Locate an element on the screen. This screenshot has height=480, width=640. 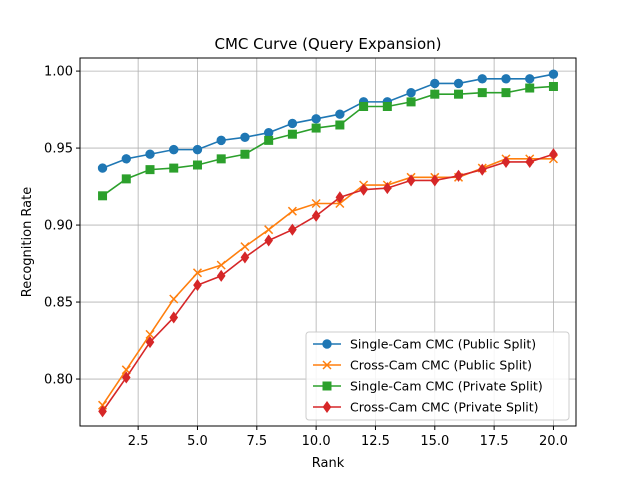
x-tick-label: 5.0 is located at coordinates (197, 441).